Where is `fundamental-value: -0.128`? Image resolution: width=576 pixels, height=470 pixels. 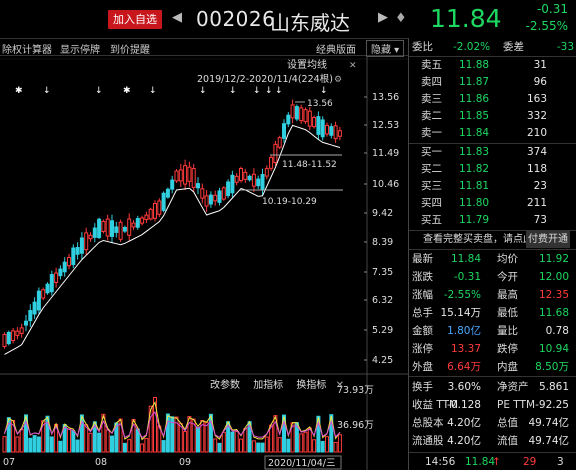 fundamental-value: -0.128 is located at coordinates (464, 405).